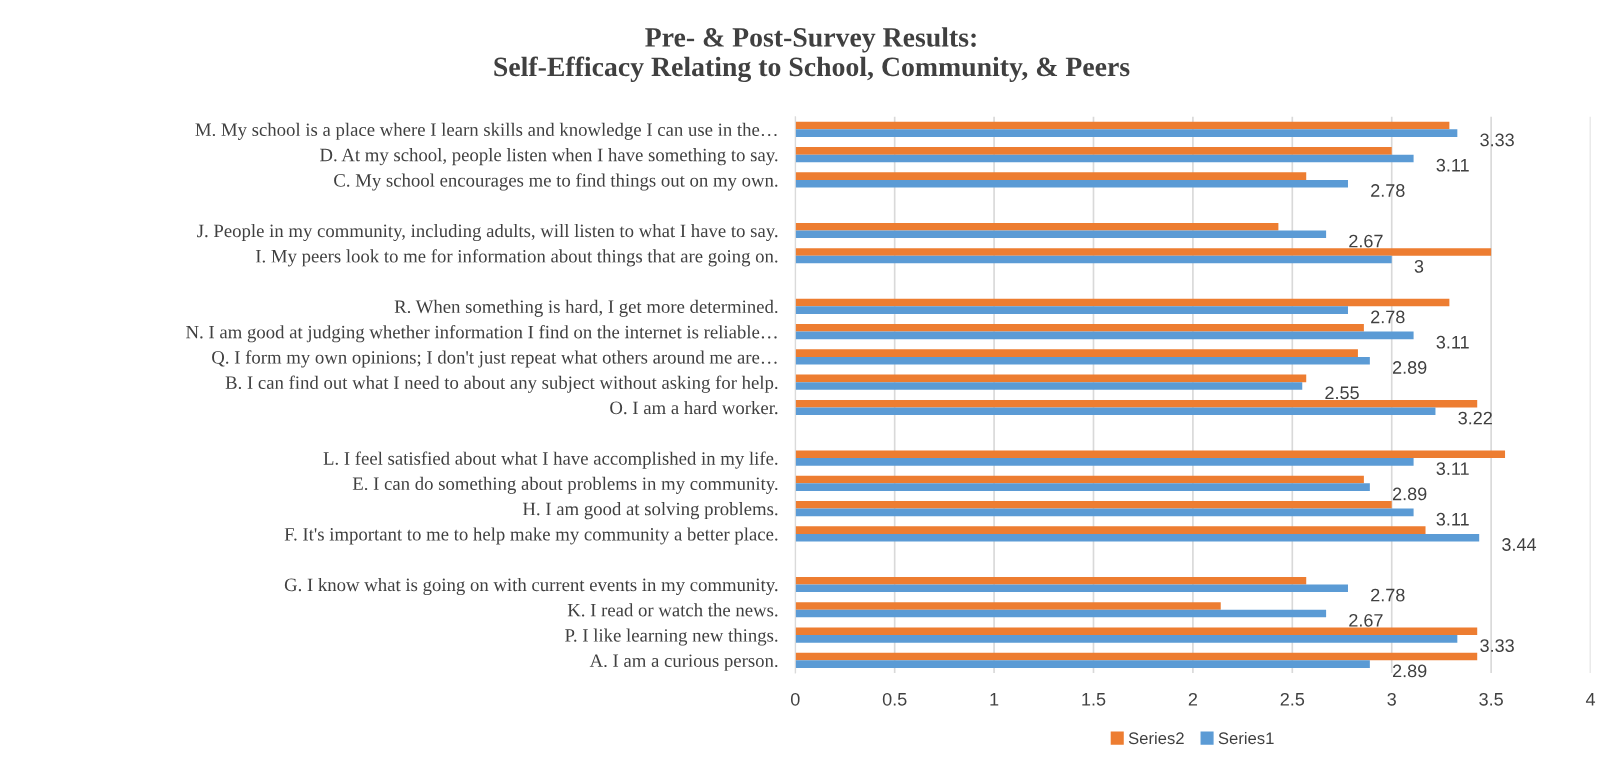 Image resolution: width=1623 pixels, height=778 pixels. I want to click on data-label: 3.44, so click(1519, 544).